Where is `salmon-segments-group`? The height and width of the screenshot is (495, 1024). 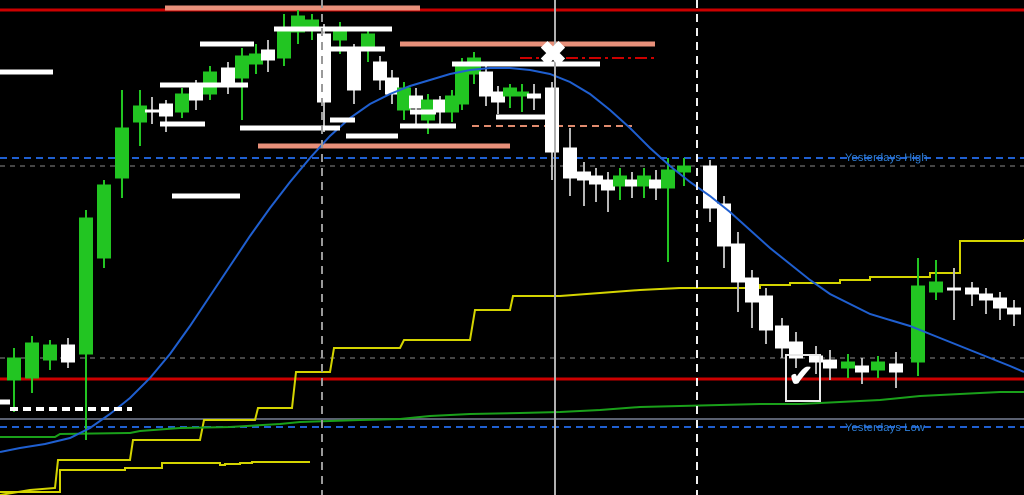 salmon-segments-group is located at coordinates (410, 77).